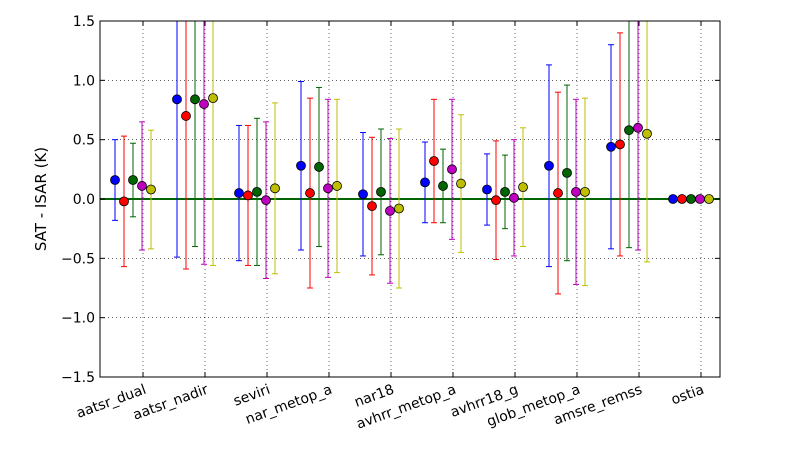  What do you see at coordinates (84, 141) in the screenshot?
I see `y-tick-label: 0.5` at bounding box center [84, 141].